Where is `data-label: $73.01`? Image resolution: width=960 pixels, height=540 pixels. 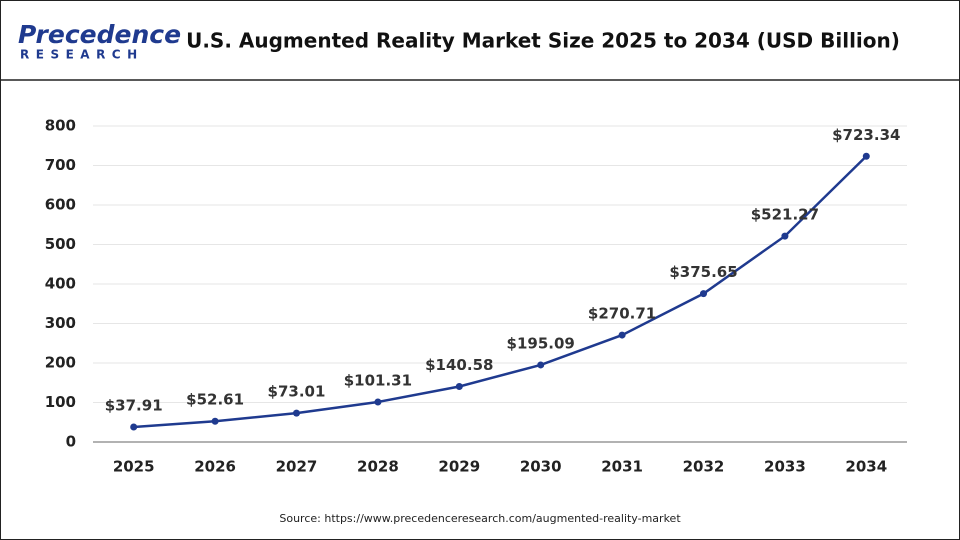
data-label: $73.01 is located at coordinates (297, 392).